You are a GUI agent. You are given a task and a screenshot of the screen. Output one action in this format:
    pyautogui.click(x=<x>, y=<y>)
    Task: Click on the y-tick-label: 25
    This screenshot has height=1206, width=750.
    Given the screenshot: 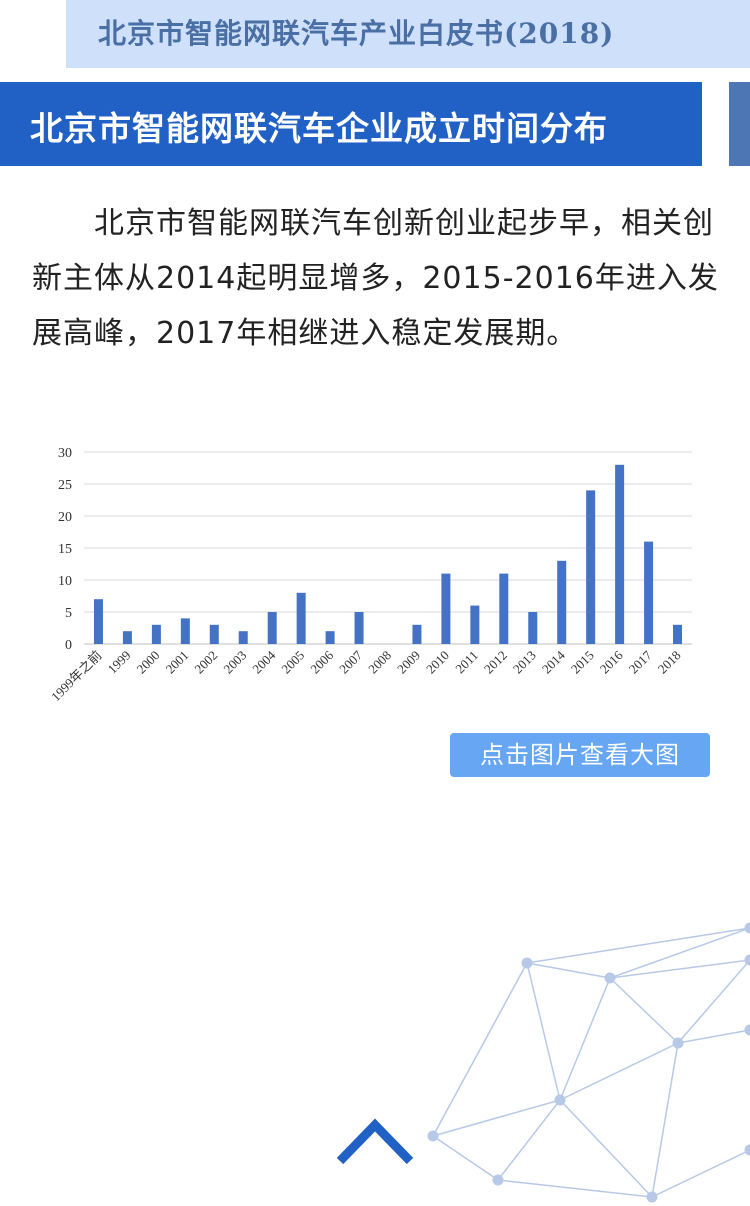 What is the action you would take?
    pyautogui.click(x=65, y=485)
    